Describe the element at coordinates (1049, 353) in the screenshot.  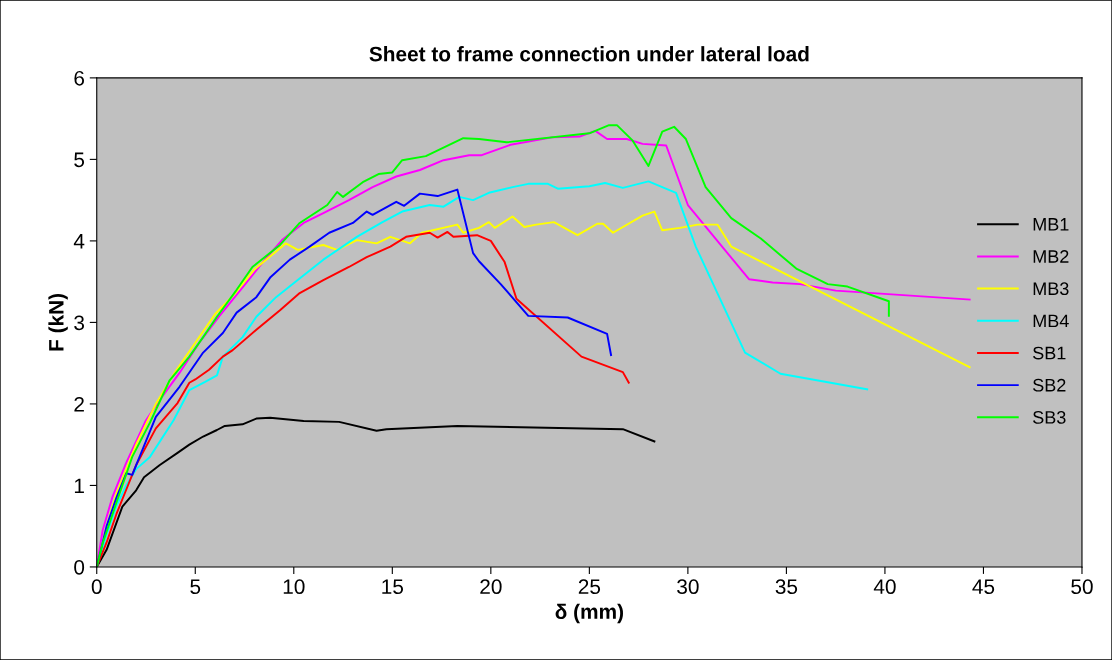
I see `legend-label: SB1` at that location.